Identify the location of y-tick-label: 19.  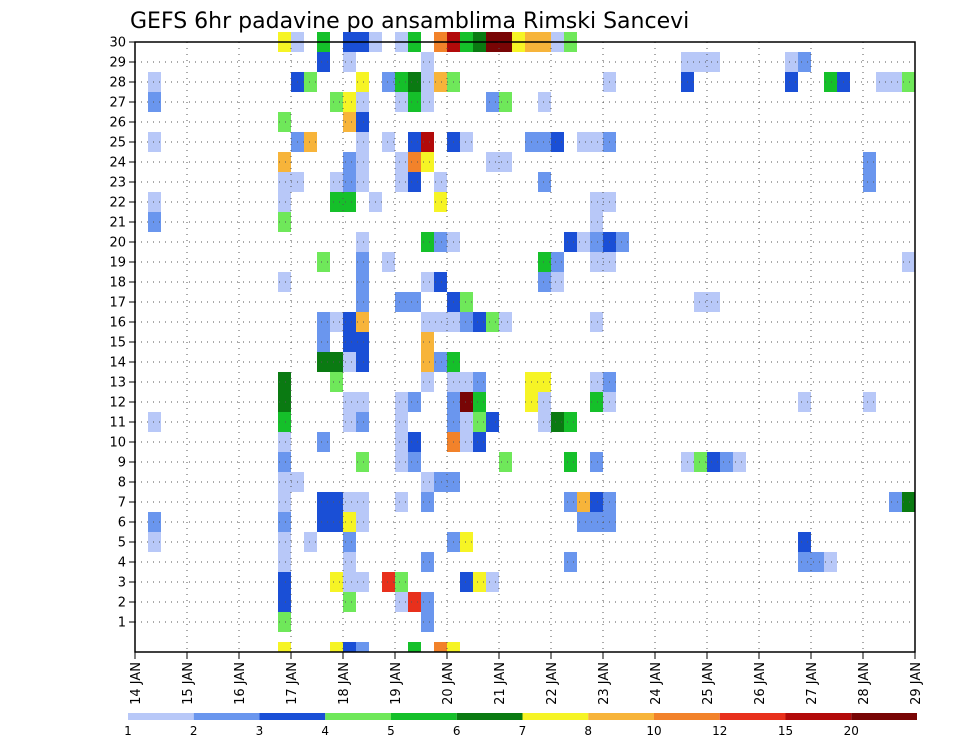
(117, 263).